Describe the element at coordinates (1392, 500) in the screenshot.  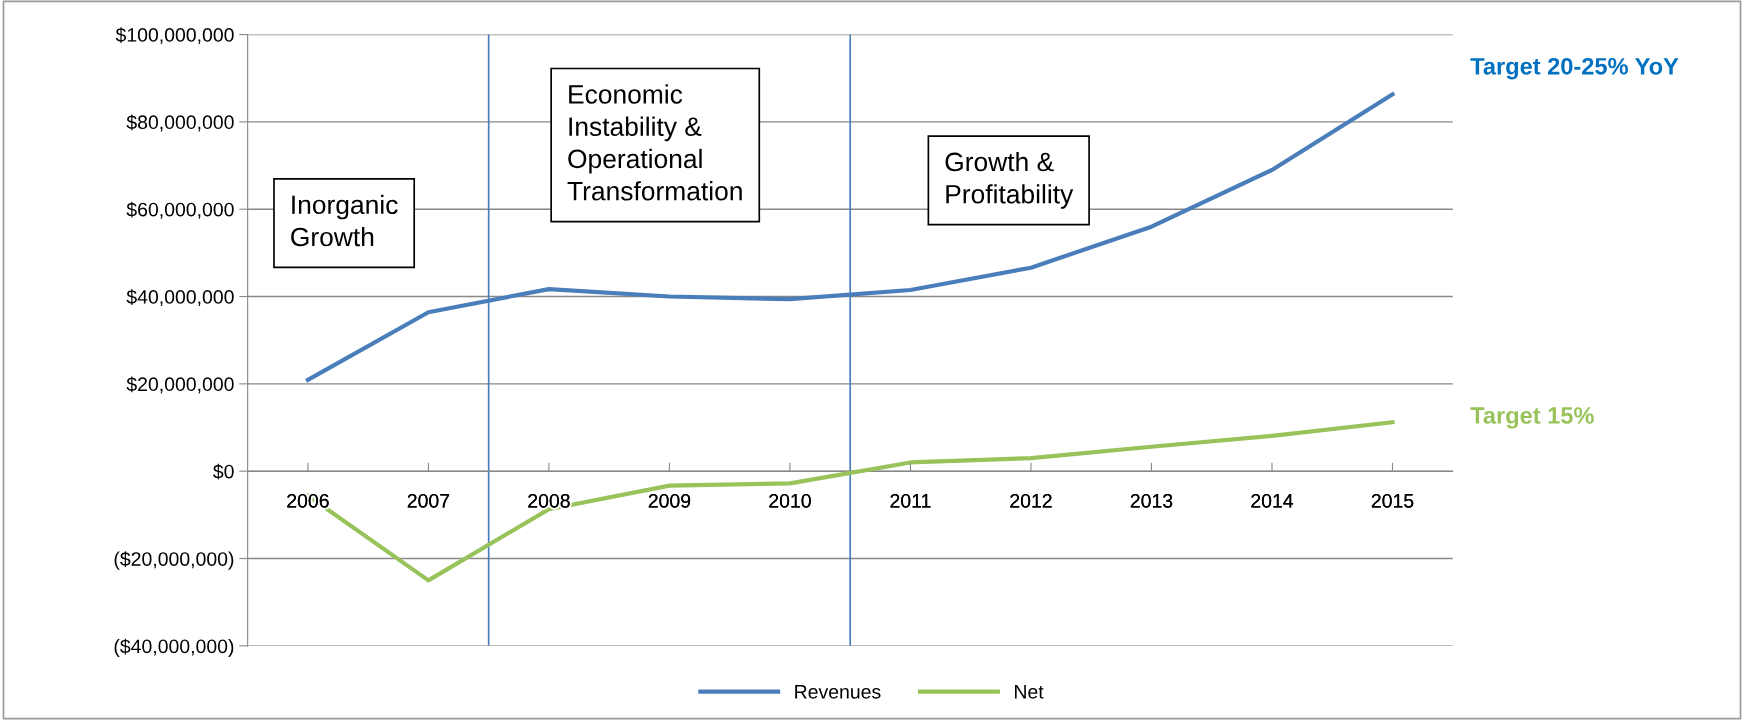
I see `x-tick-label: 2015` at that location.